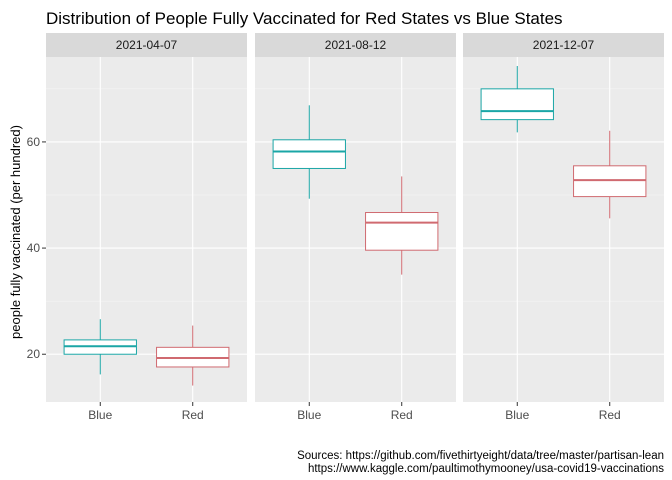  I want to click on y-axis-title: people fully vaccinated (per hundred), so click(15, 232).